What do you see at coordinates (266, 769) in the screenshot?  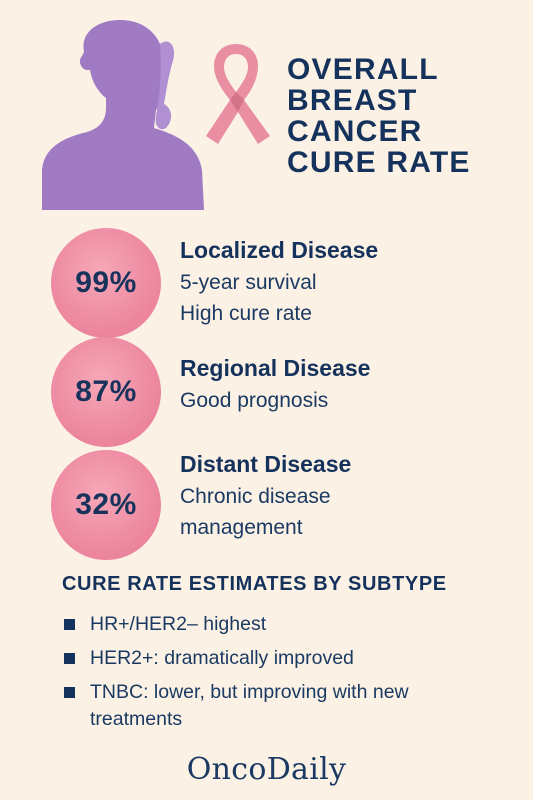 I see `brand-logo: OncoDaily` at bounding box center [266, 769].